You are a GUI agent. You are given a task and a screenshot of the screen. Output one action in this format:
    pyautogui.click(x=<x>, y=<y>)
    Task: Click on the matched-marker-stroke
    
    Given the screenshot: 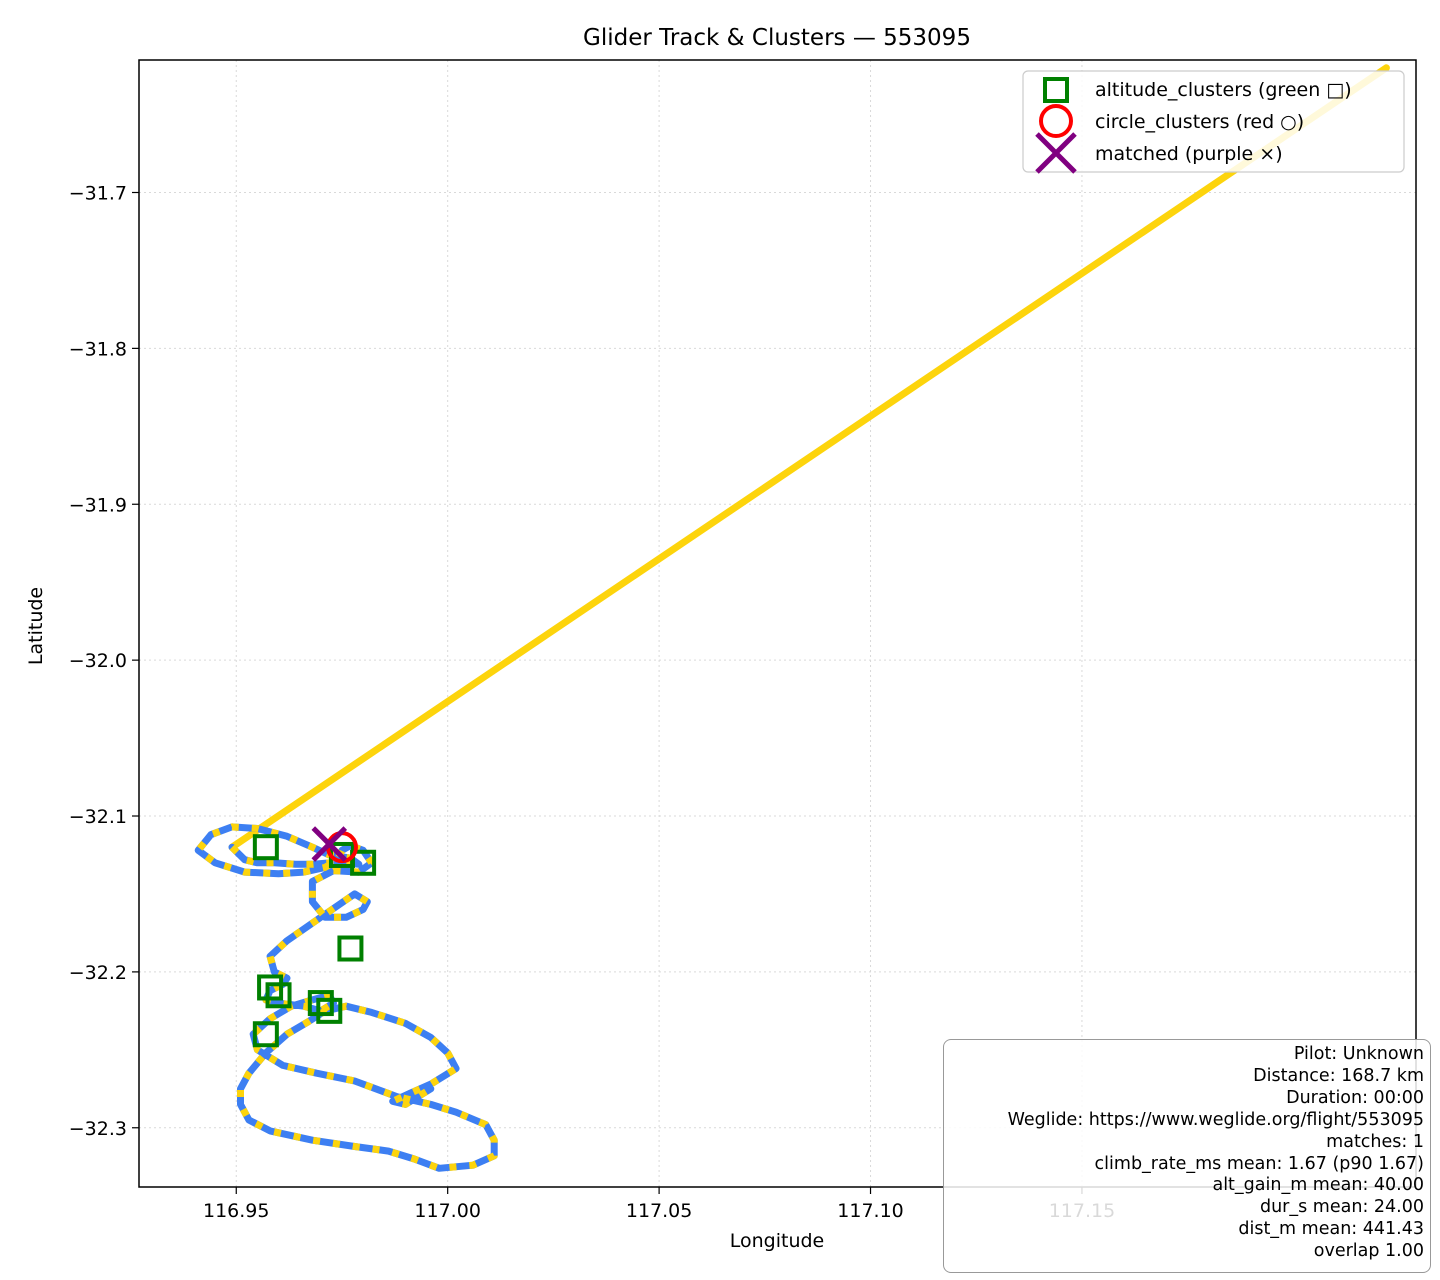 What is the action you would take?
    pyautogui.click(x=329, y=844)
    